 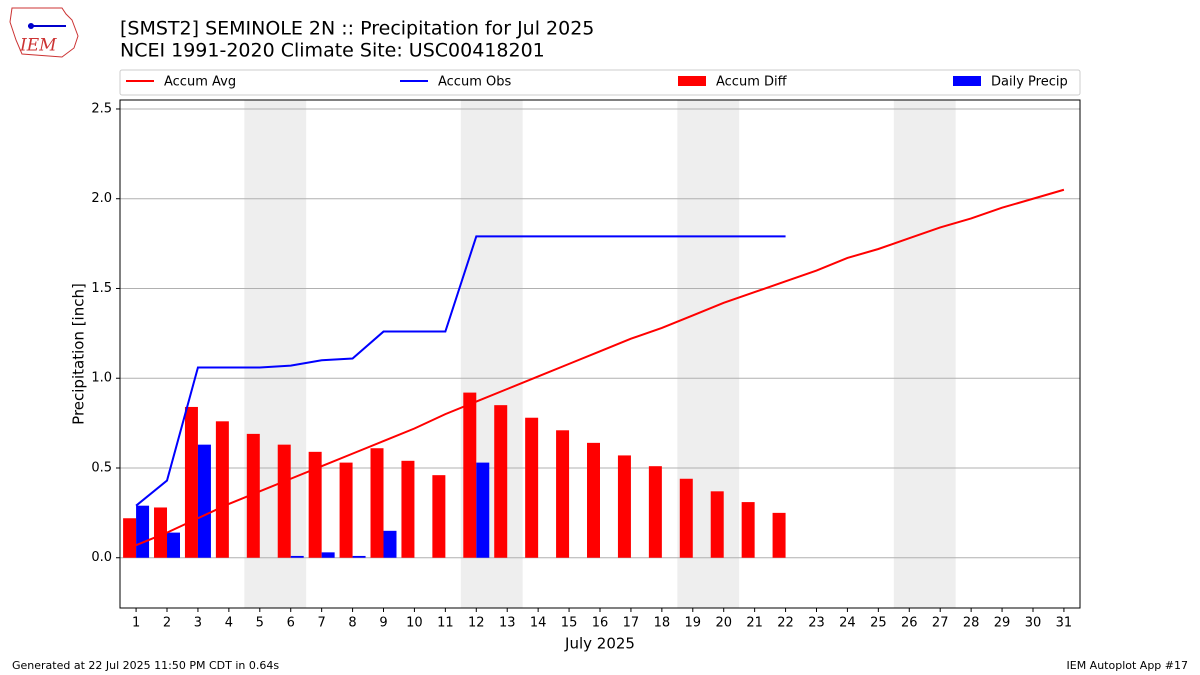 I want to click on footer-right: IEM Autoplot App #17, so click(x=1128, y=665).